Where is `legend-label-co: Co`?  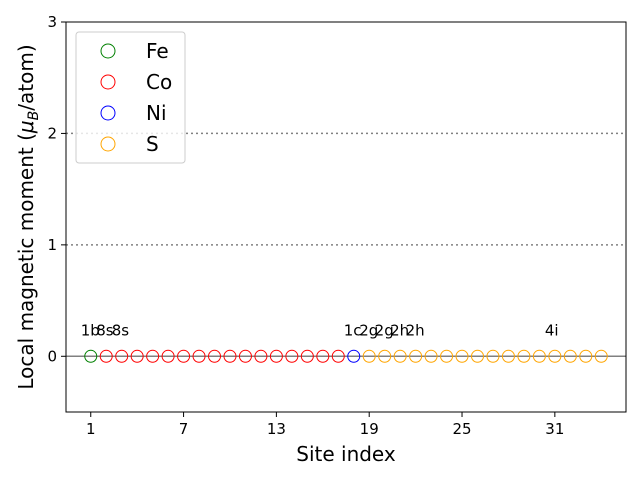
legend-label-co: Co is located at coordinates (159, 82).